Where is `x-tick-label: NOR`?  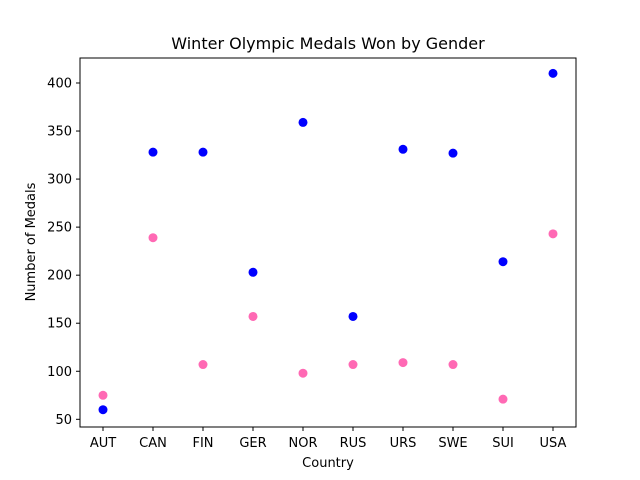
x-tick-label: NOR is located at coordinates (303, 443).